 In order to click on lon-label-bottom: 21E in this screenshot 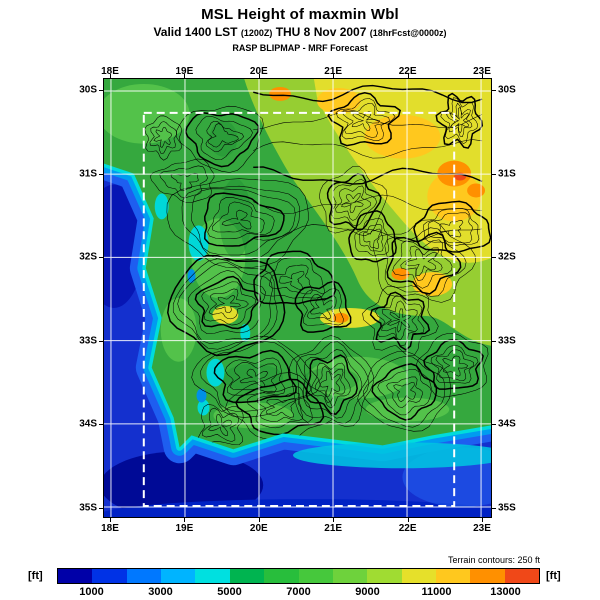, I will do `click(333, 528)`.